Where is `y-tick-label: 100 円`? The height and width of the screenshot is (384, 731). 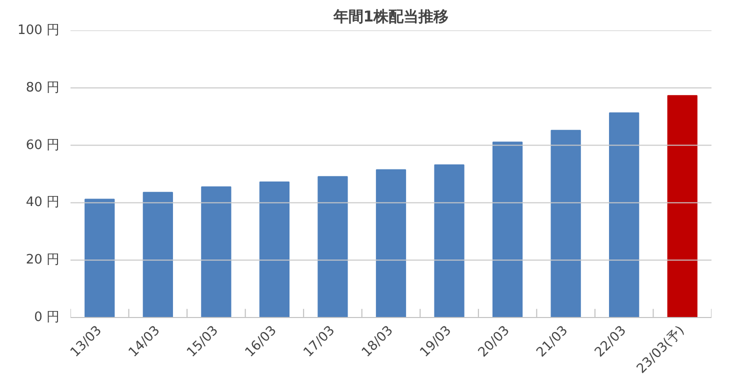 y-tick-label: 100 円 is located at coordinates (39, 30).